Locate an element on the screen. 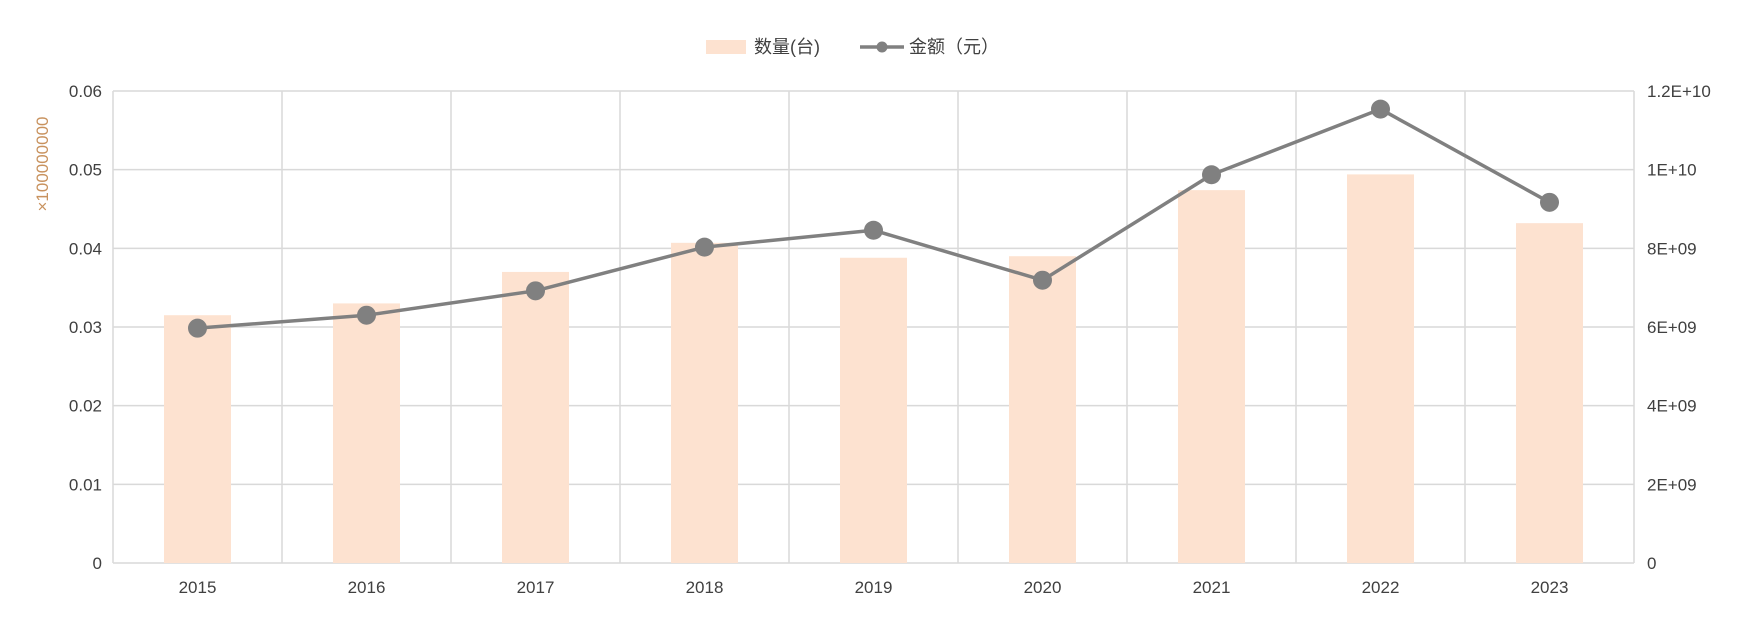 This screenshot has width=1742, height=639. left-tick-label: 0.06 is located at coordinates (85, 91).